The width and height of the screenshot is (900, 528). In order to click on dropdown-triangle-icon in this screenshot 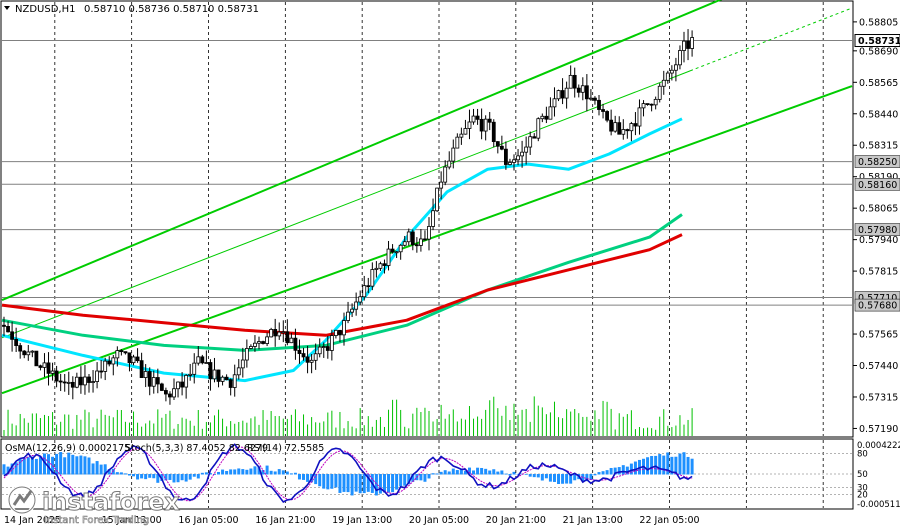, I will do `click(7, 8)`.